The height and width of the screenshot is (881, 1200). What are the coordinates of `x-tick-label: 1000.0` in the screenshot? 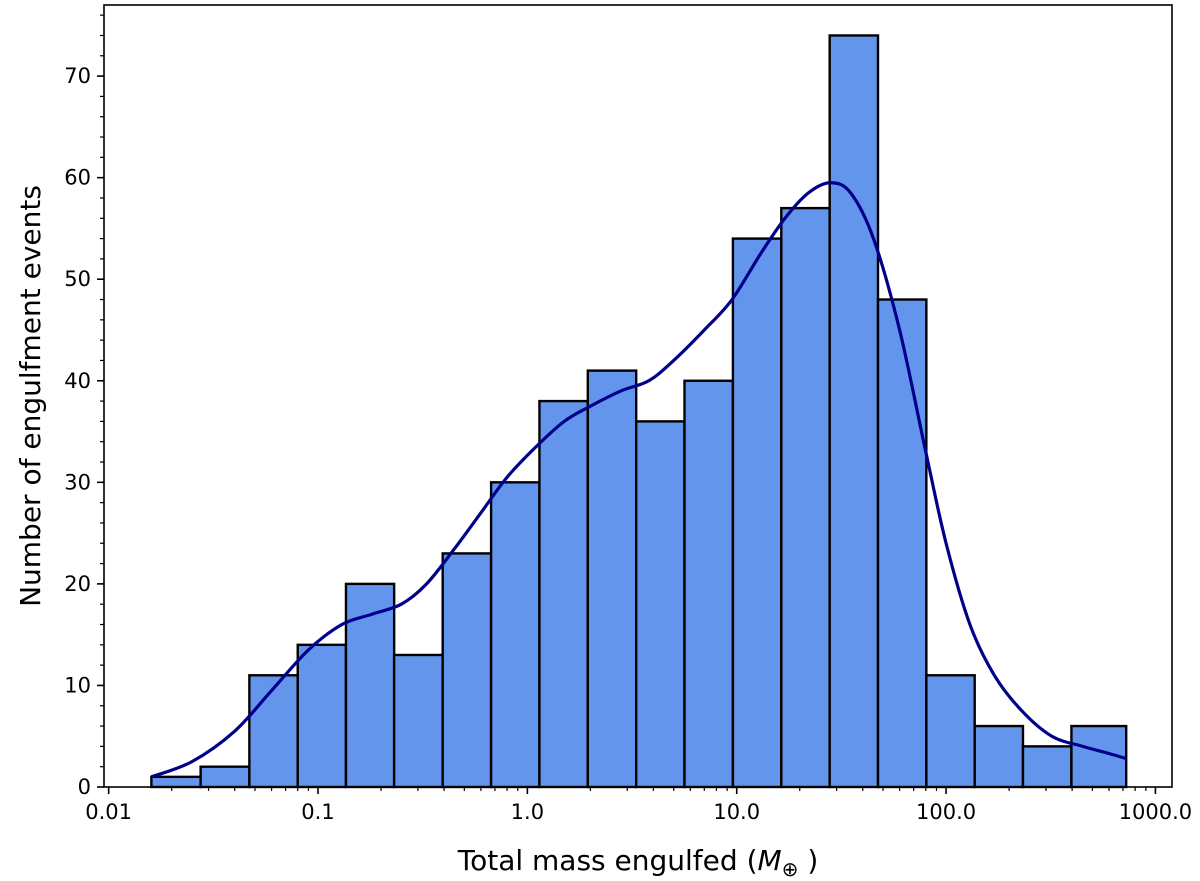 It's located at (1155, 812).